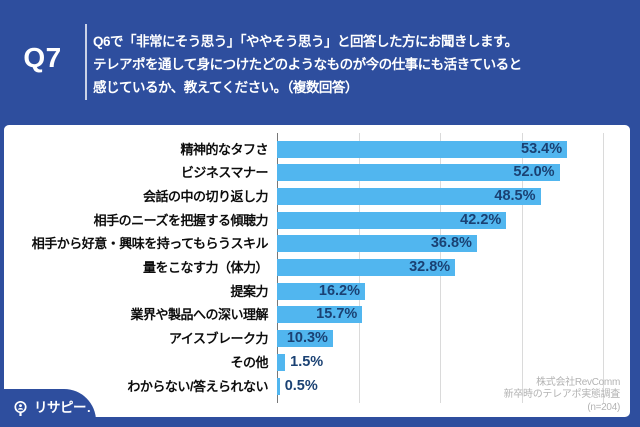  Describe the element at coordinates (199, 315) in the screenshot. I see `category-label: 業界や製品への深い理解` at that location.